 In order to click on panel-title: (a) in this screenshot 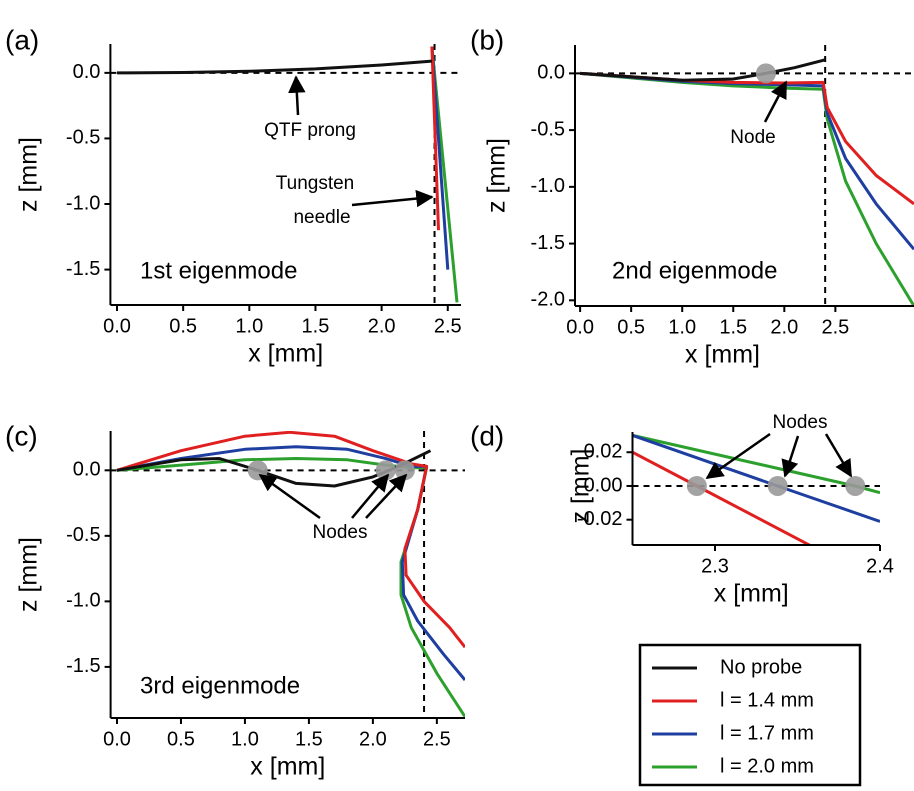, I will do `click(22, 39)`.